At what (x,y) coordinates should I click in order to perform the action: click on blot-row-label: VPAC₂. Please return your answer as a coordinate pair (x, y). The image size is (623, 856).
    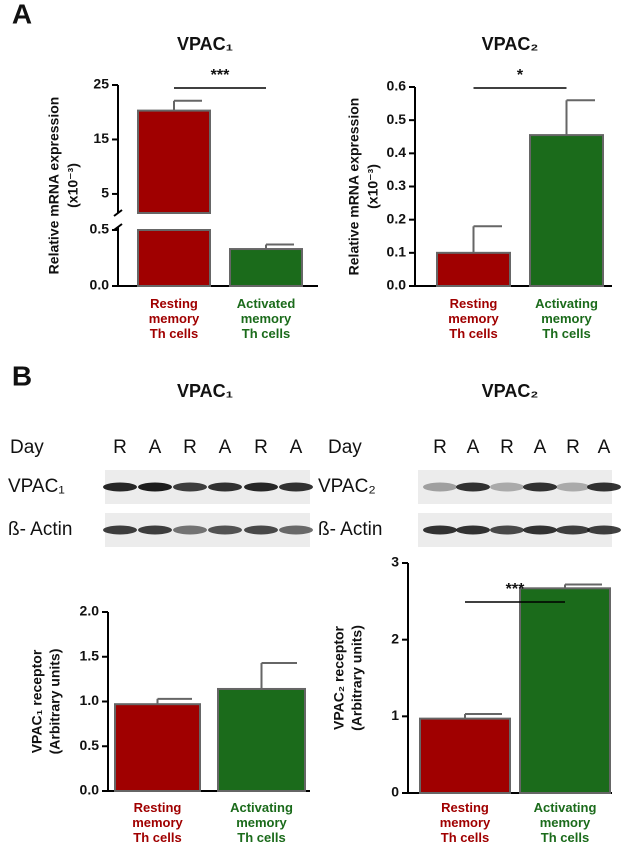
    Looking at the image, I should click on (347, 486).